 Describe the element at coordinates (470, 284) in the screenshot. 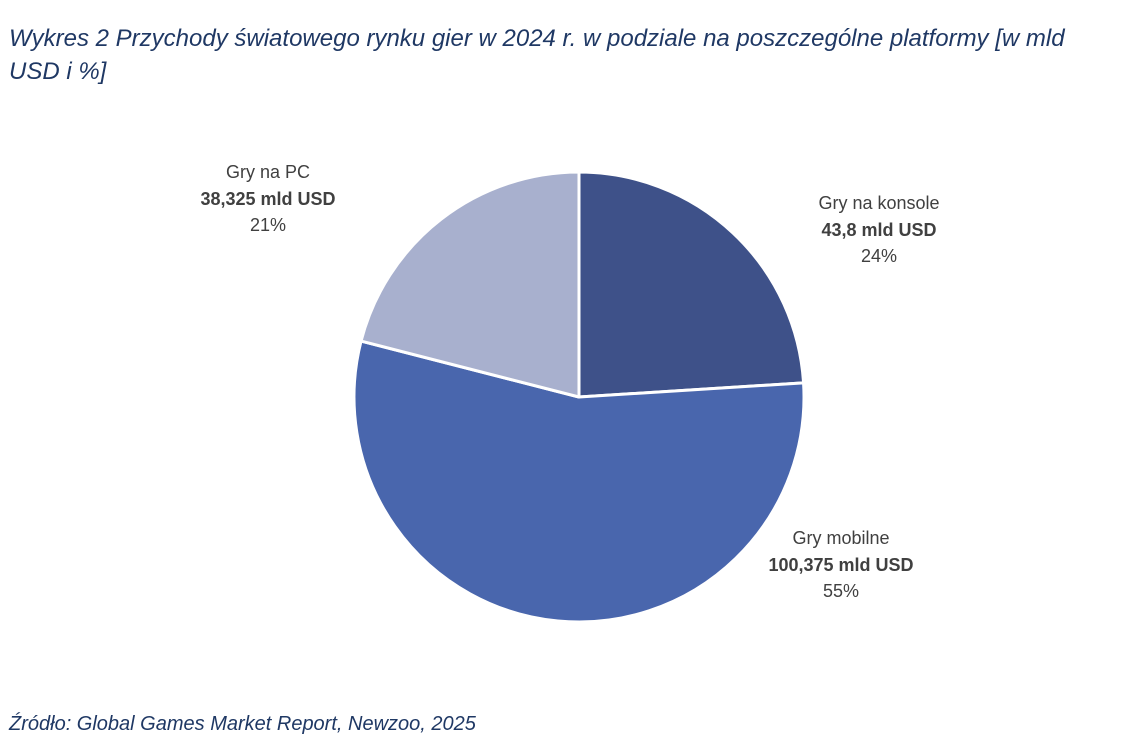

I see `pie-slice-gry-na-pc` at that location.